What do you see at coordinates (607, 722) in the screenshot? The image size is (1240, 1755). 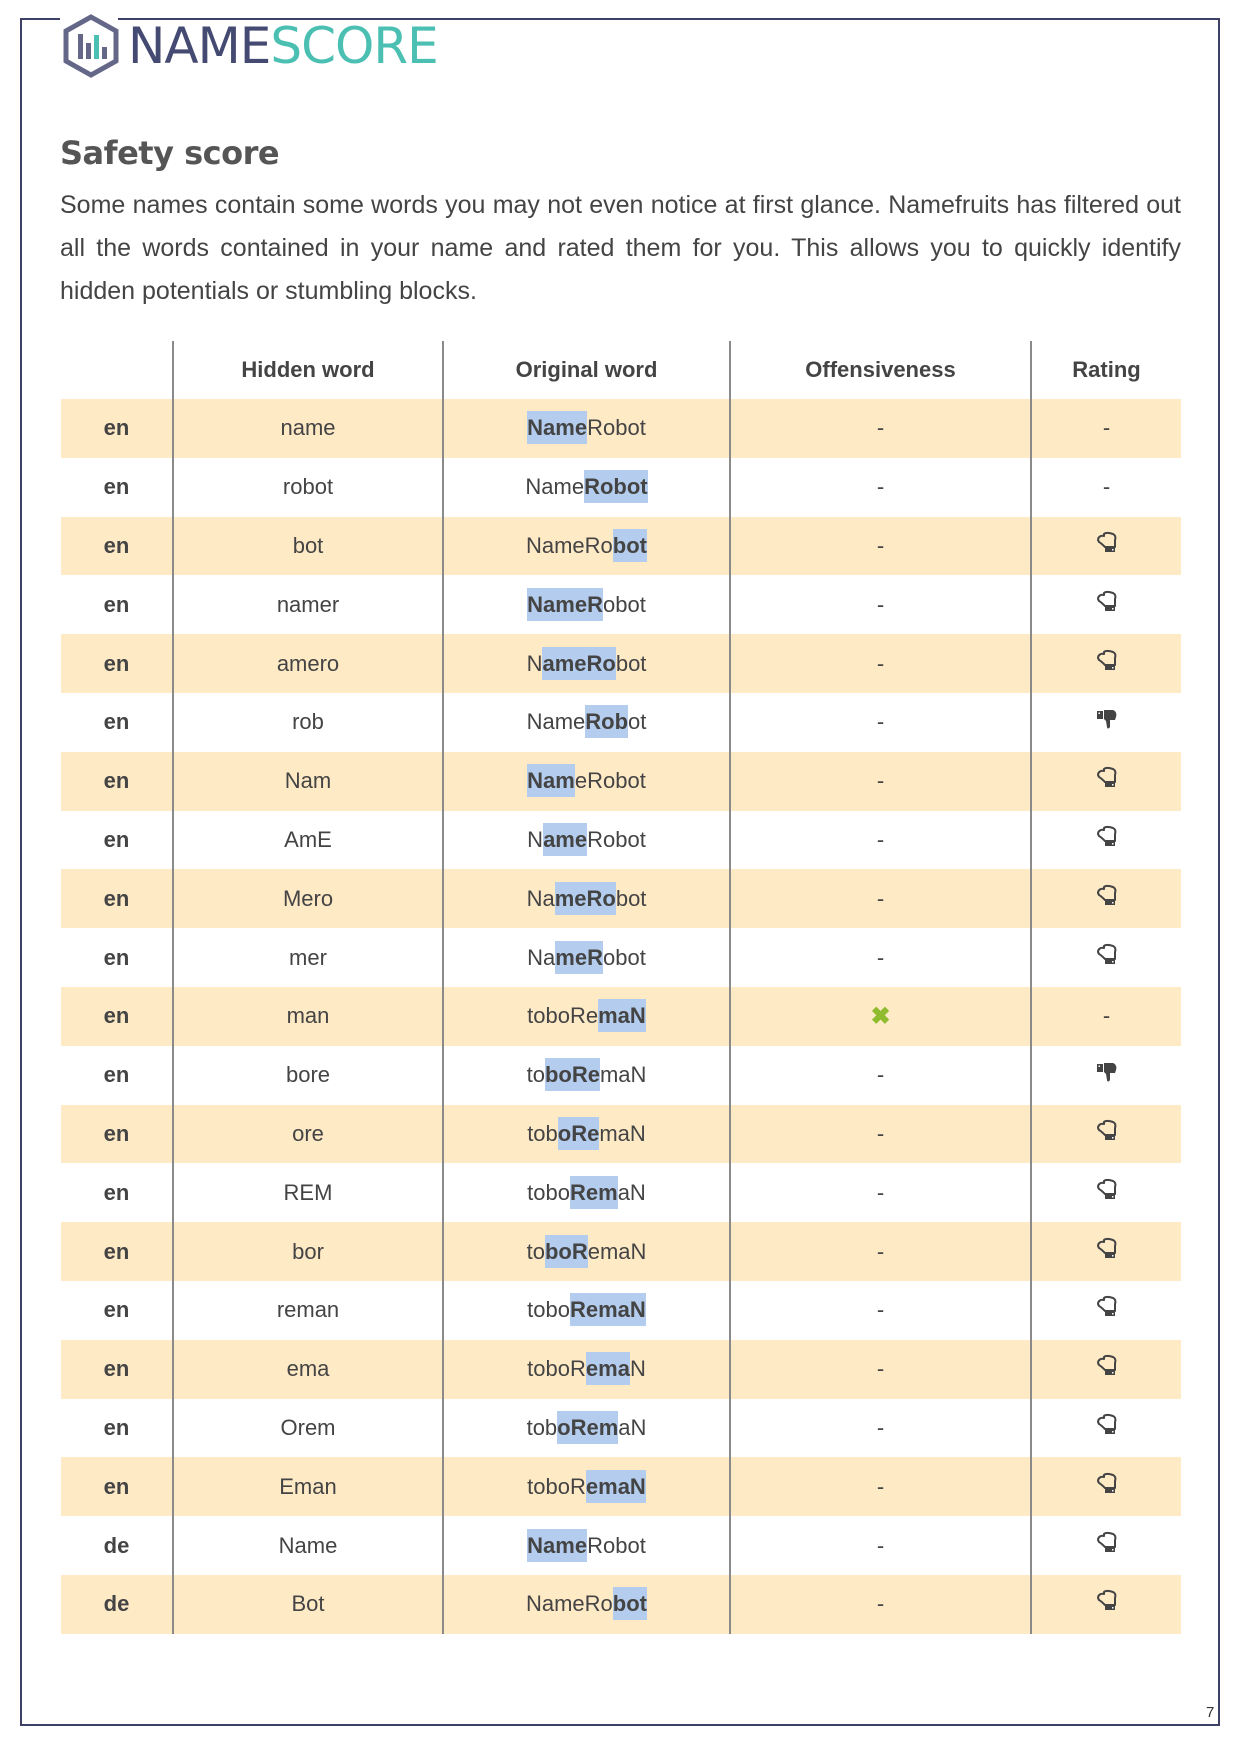 I see `highlighted-substring: Rob` at bounding box center [607, 722].